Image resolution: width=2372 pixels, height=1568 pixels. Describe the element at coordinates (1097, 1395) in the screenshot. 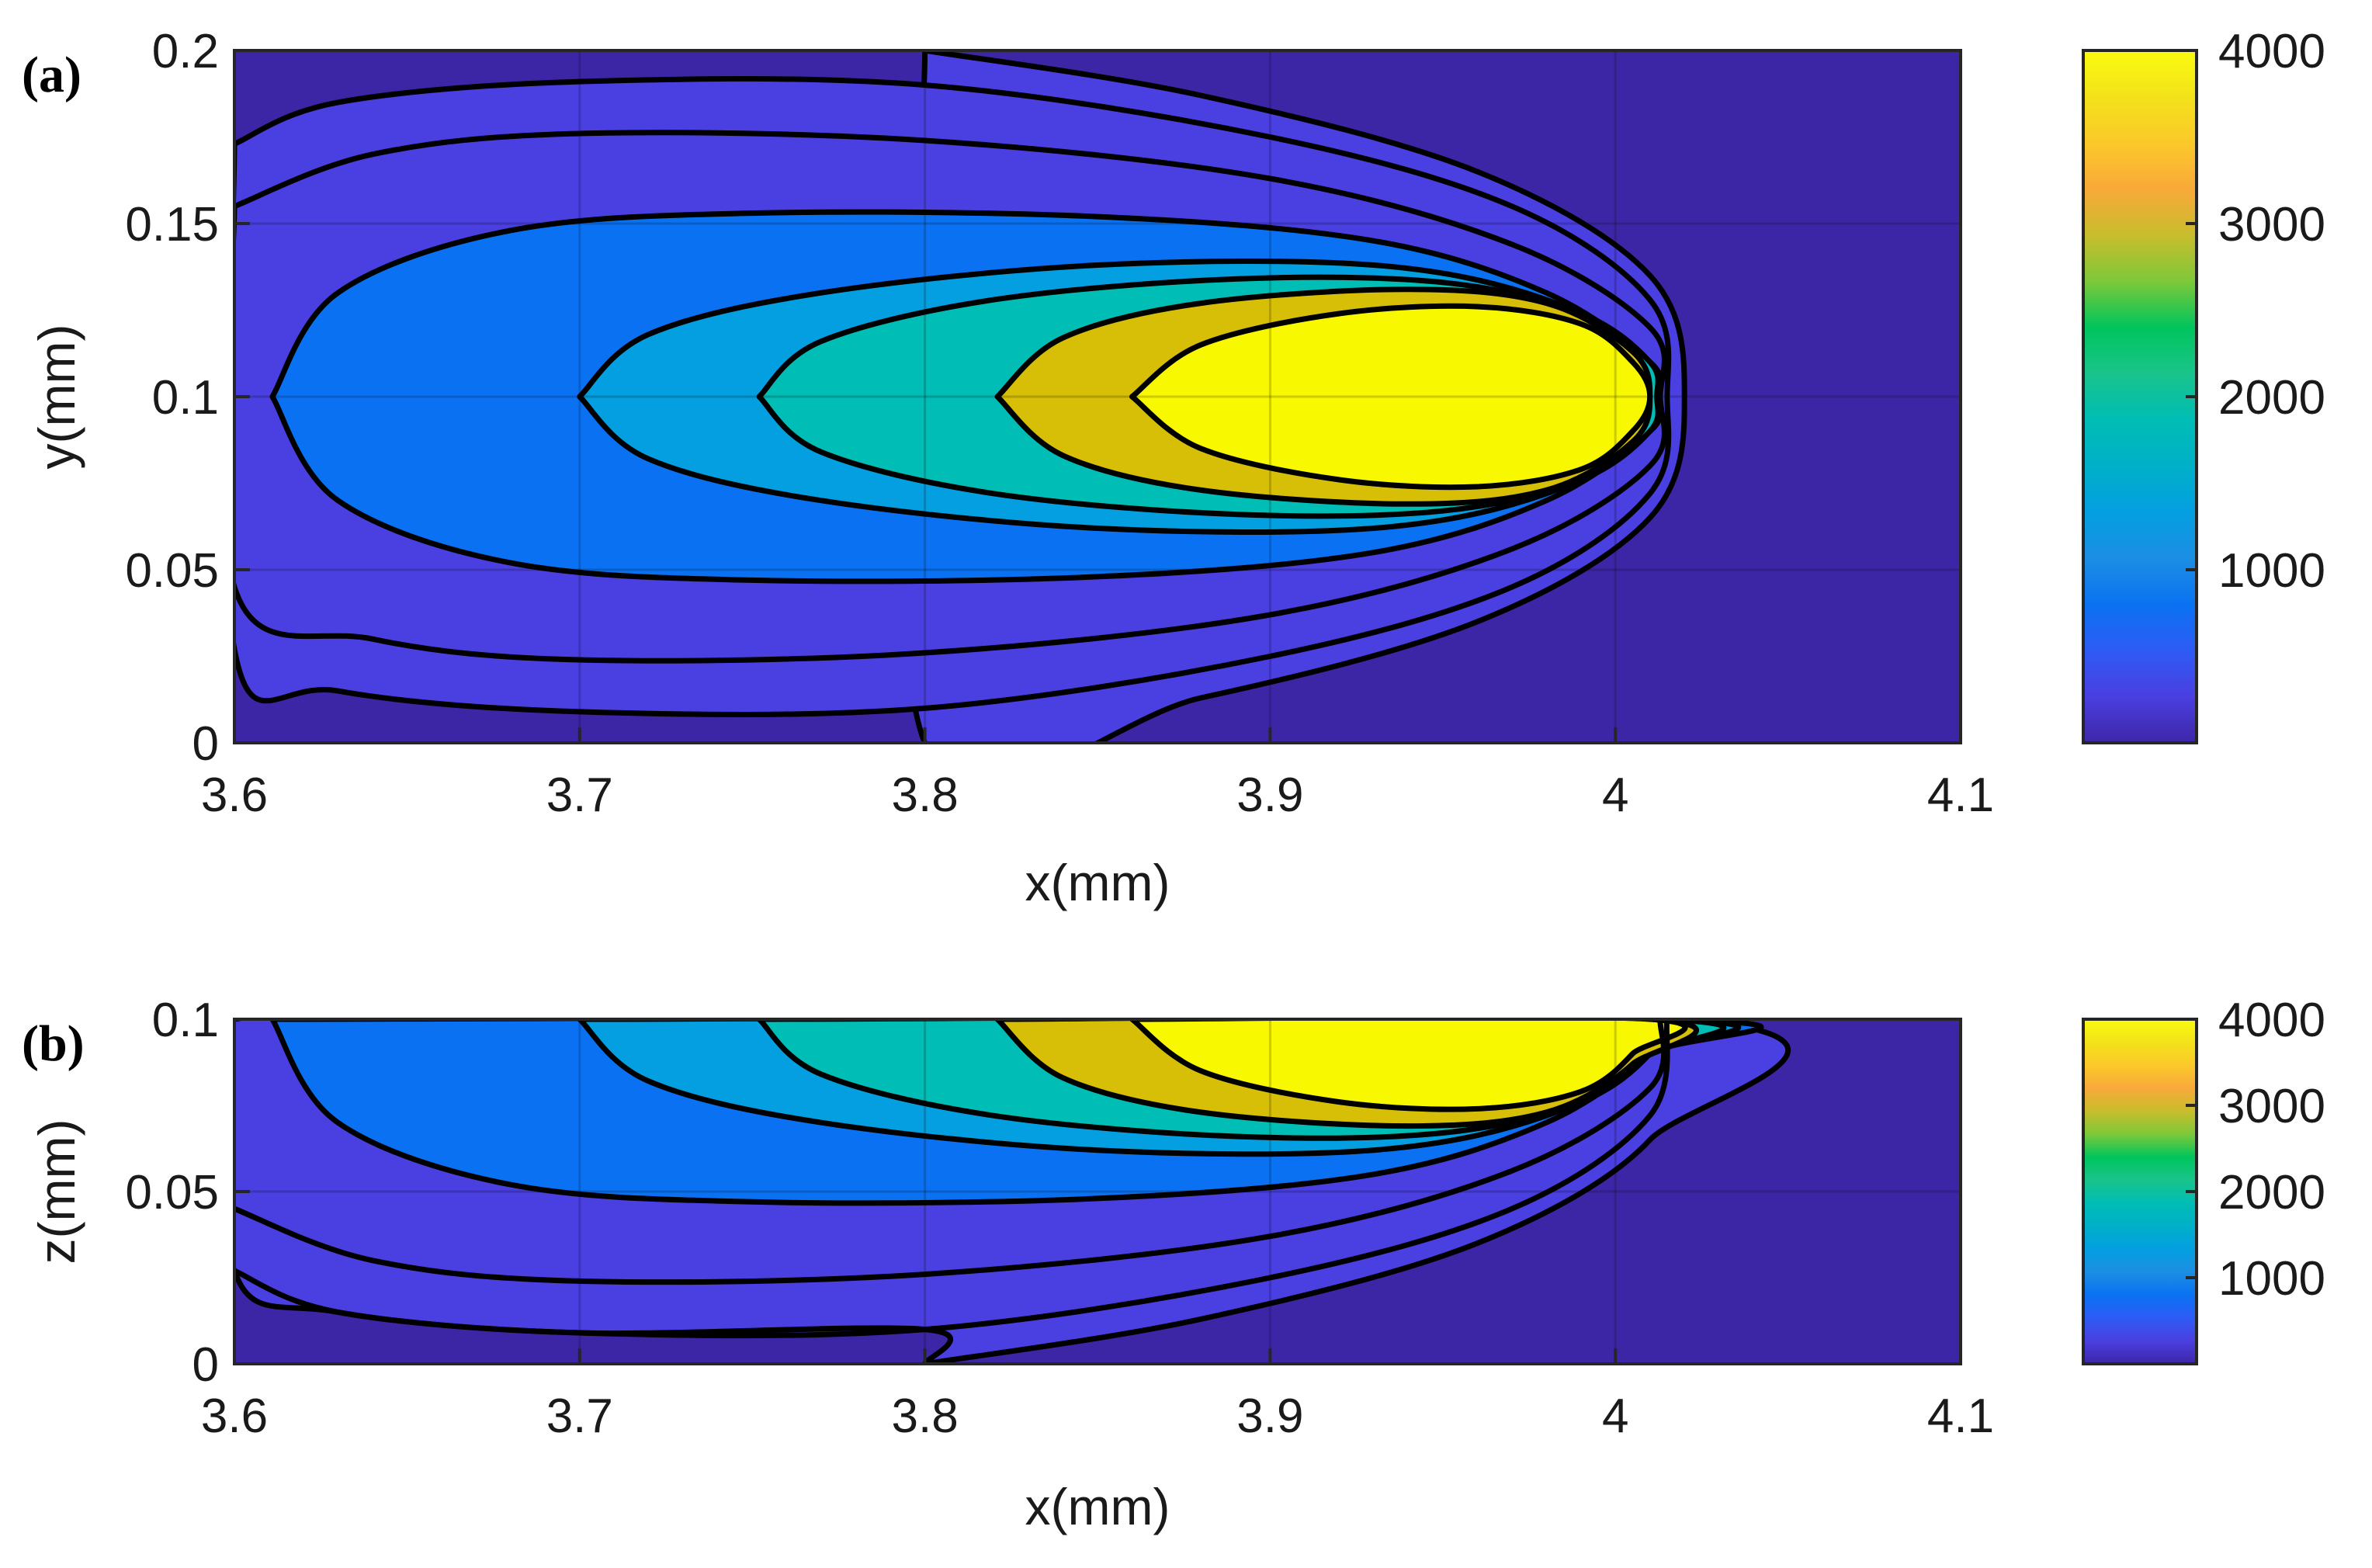

I see `panel-b-x-ticks: 3.6 3.7 3.8 3.9 4 4.1` at that location.